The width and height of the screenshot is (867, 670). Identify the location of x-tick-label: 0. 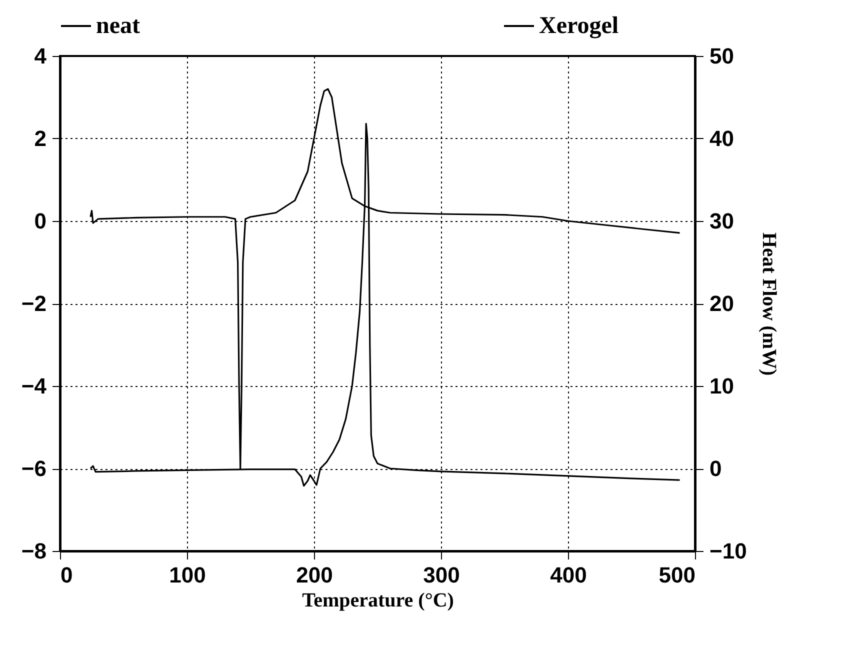
(66, 575).